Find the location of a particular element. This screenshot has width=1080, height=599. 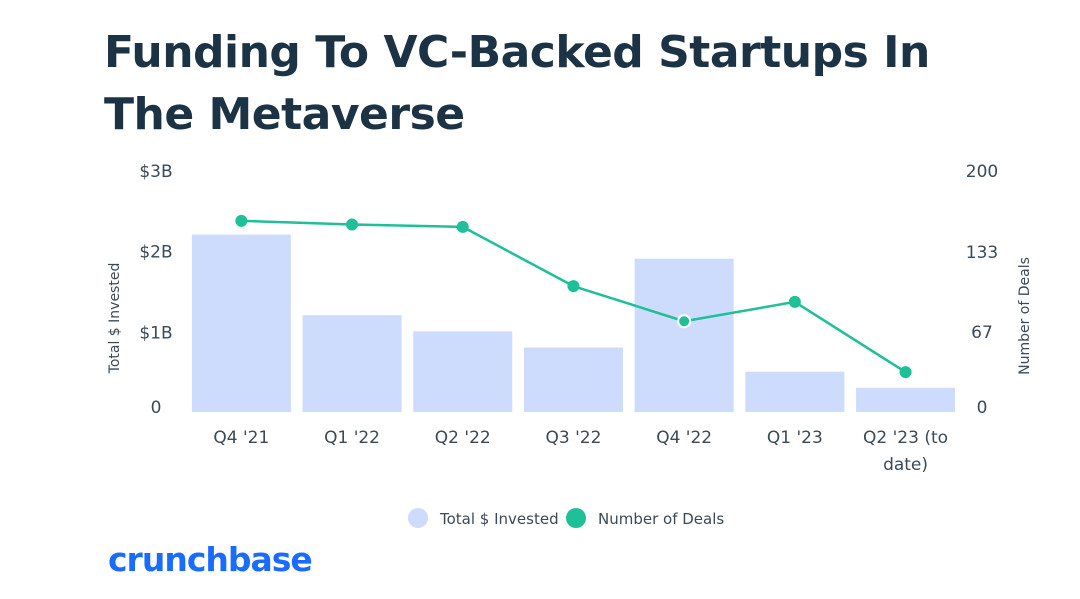

y-right-tick-label: 200 is located at coordinates (982, 172).